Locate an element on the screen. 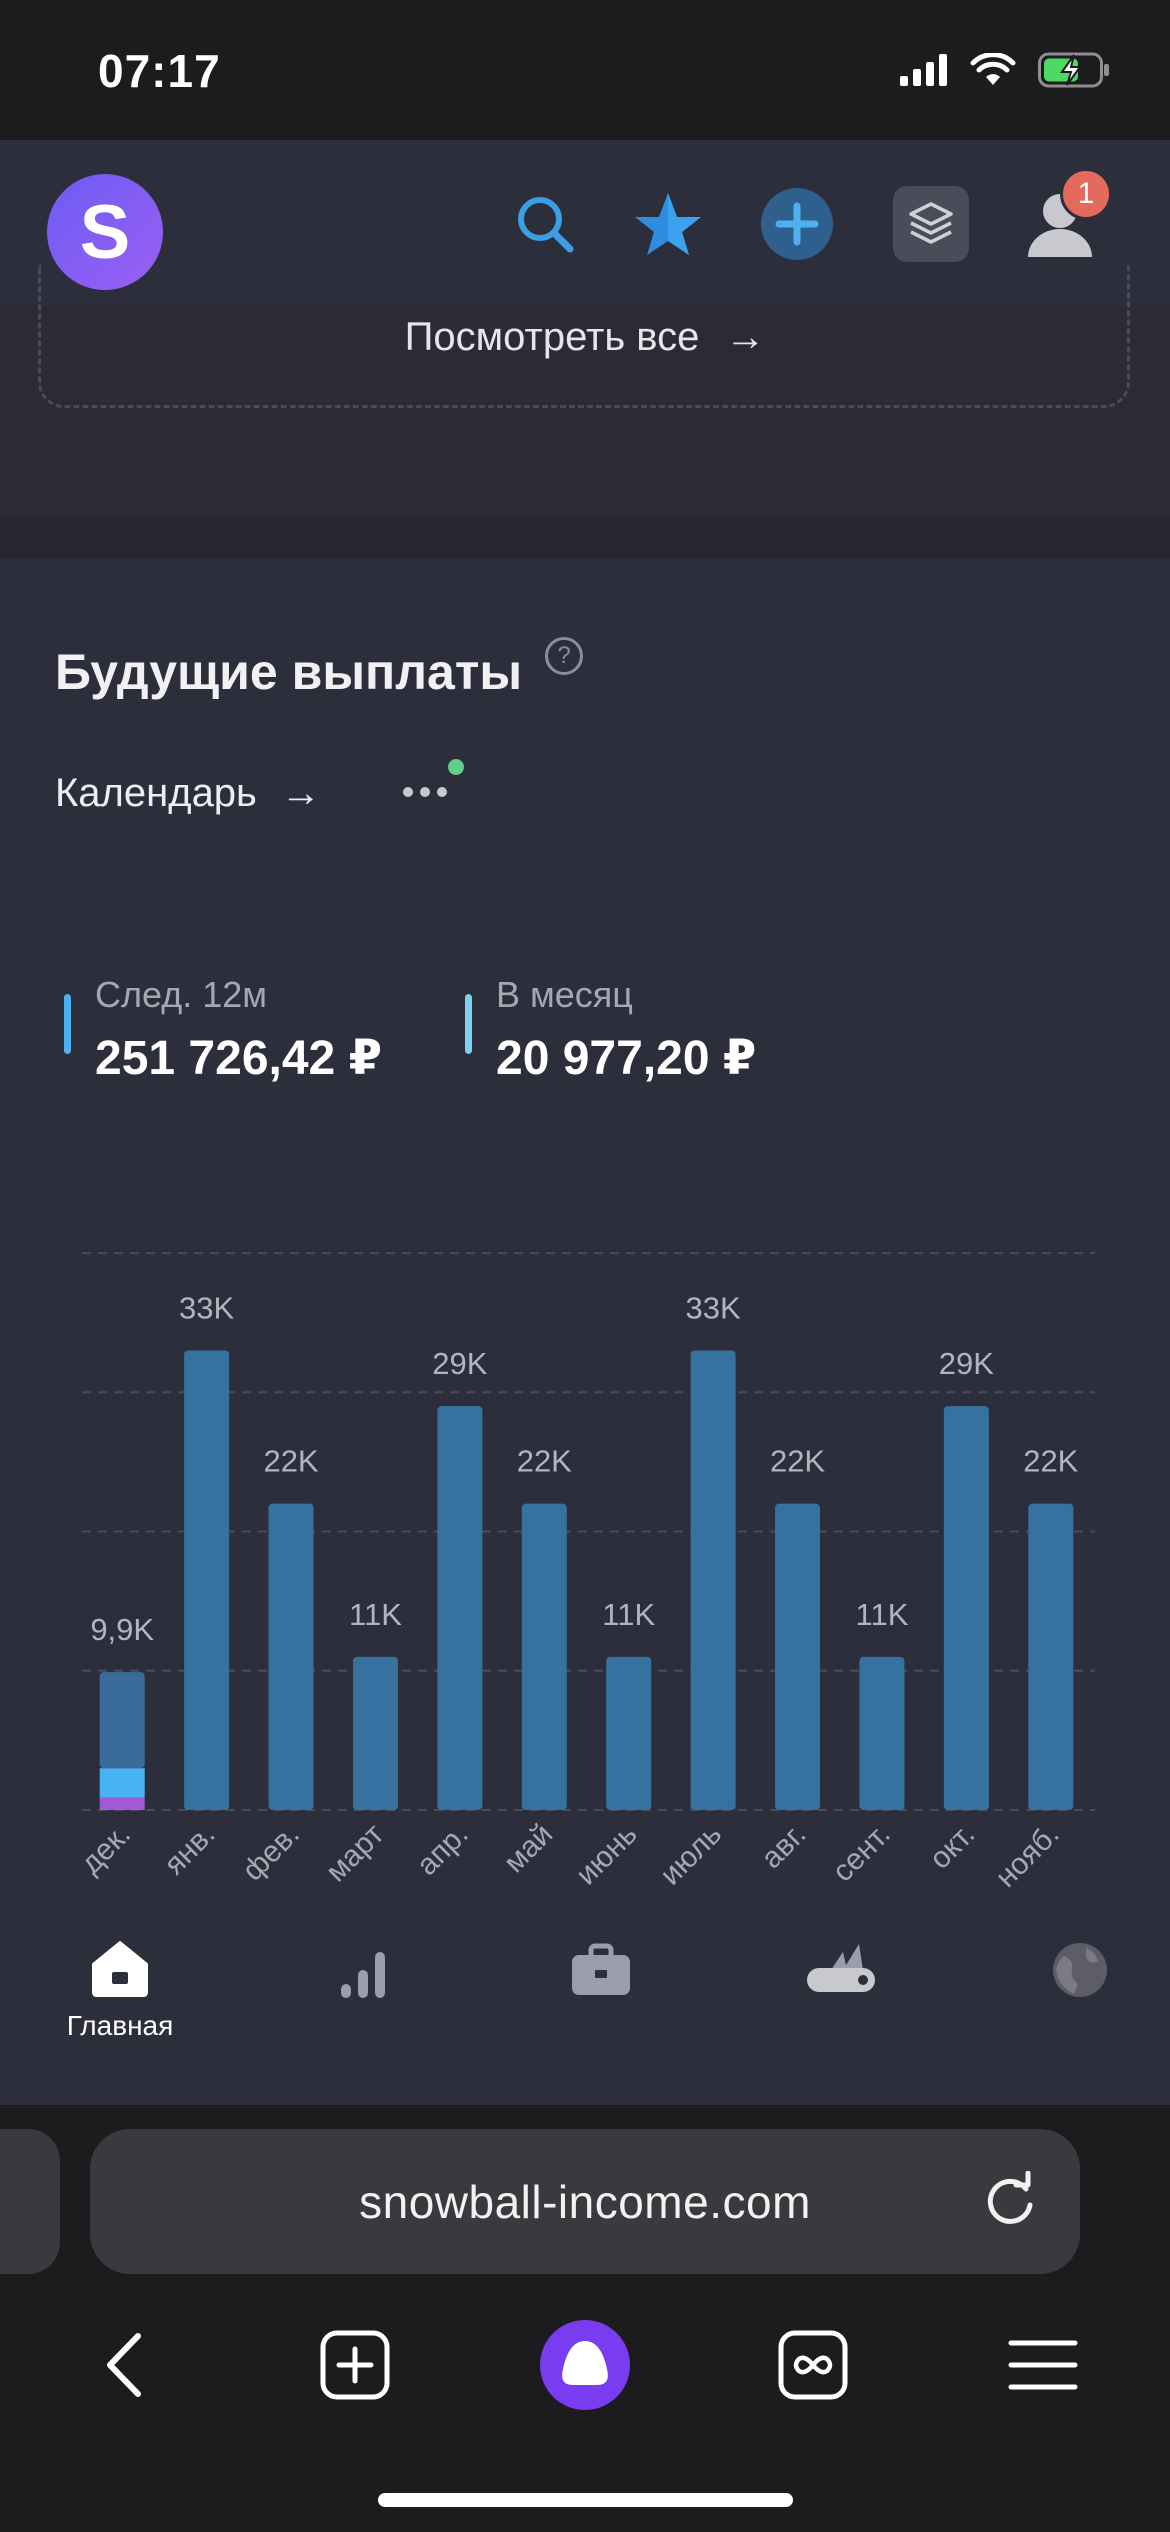 The width and height of the screenshot is (1170, 2532). chart-category-label: фев. is located at coordinates (271, 1853).